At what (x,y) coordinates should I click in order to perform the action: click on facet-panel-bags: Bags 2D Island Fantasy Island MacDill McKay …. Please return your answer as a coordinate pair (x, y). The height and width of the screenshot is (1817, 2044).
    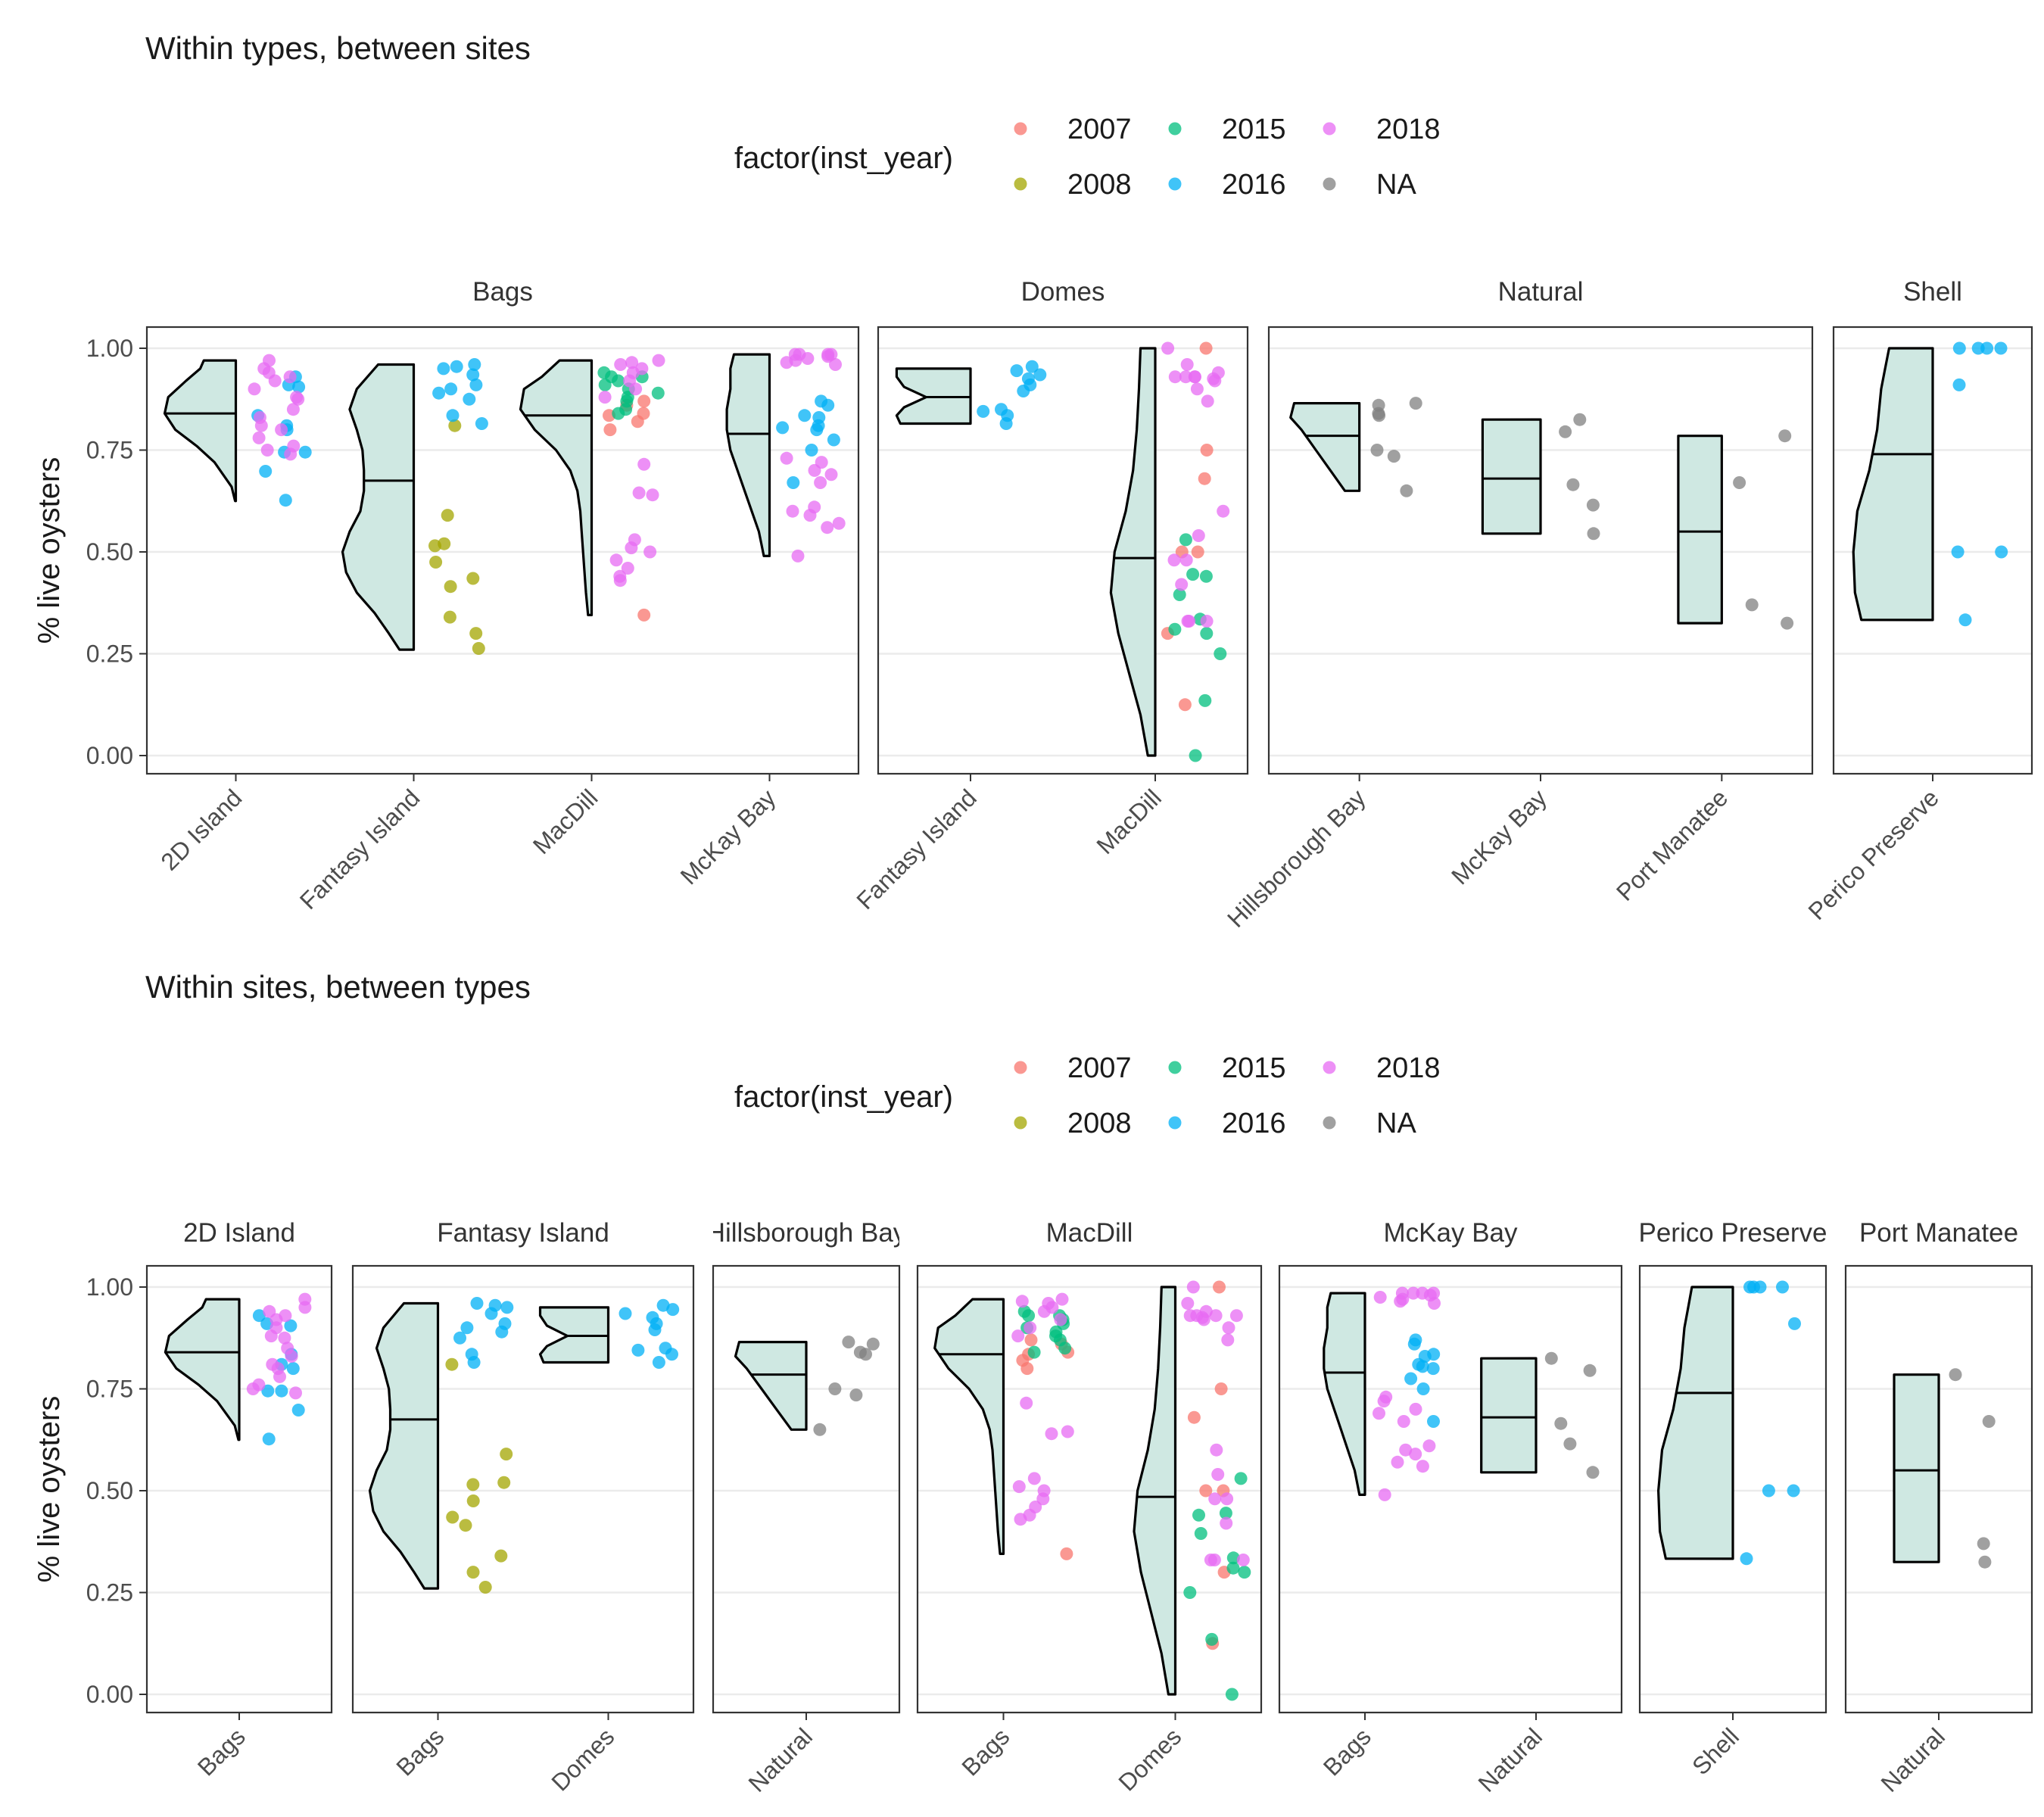
    Looking at the image, I should click on (503, 596).